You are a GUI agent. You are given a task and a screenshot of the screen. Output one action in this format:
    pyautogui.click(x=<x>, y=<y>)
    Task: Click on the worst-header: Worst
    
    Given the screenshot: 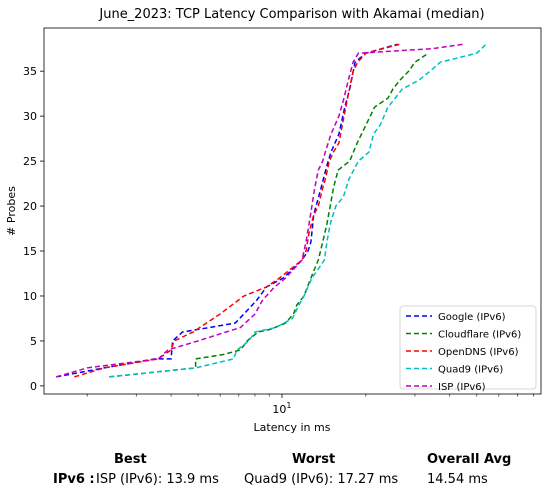 What is the action you would take?
    pyautogui.click(x=314, y=459)
    